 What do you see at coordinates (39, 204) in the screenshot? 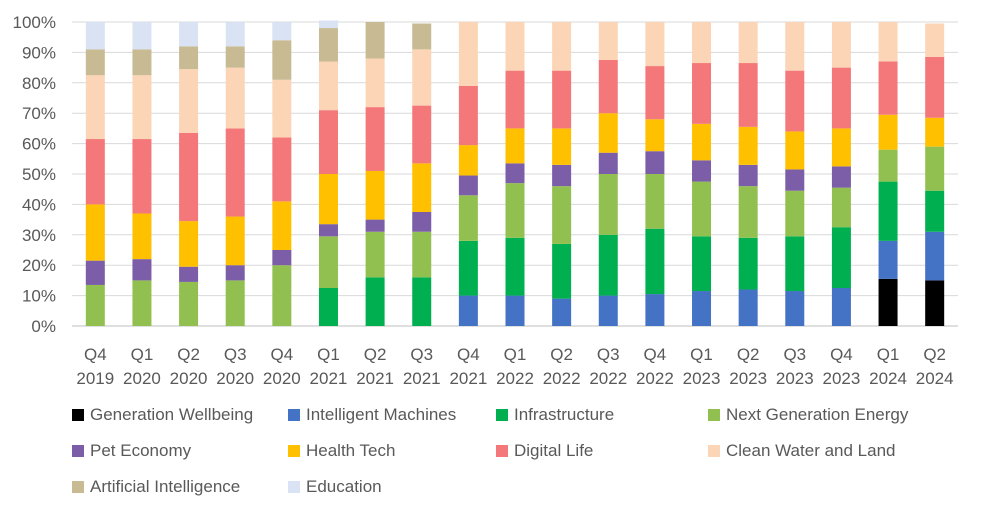
I see `y-tick-label: 40%` at bounding box center [39, 204].